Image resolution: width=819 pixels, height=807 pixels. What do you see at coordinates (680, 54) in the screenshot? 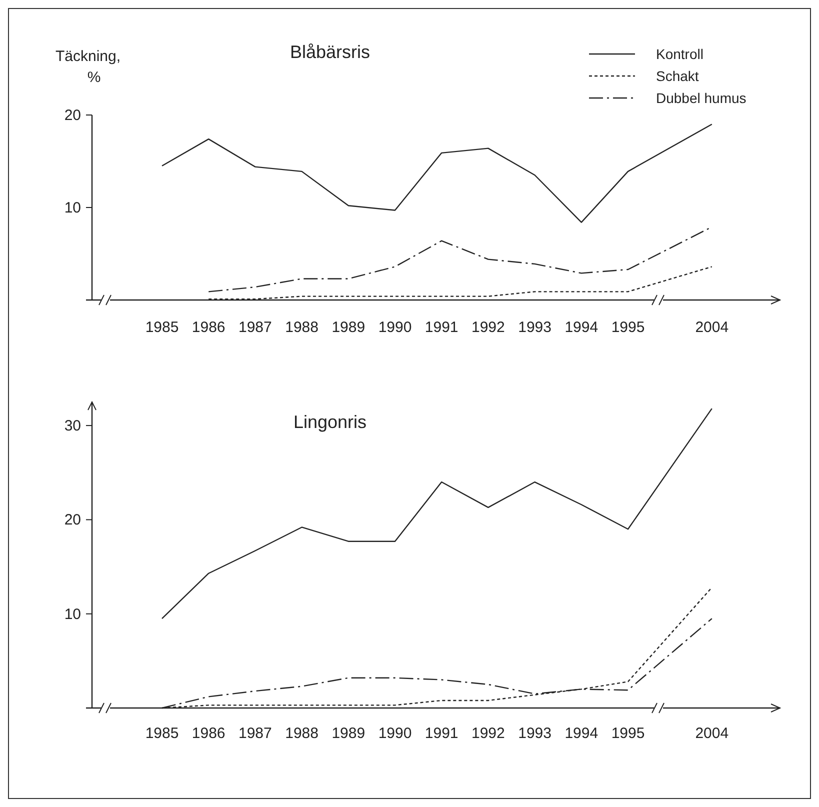
I see `legend-label: Kontroll` at bounding box center [680, 54].